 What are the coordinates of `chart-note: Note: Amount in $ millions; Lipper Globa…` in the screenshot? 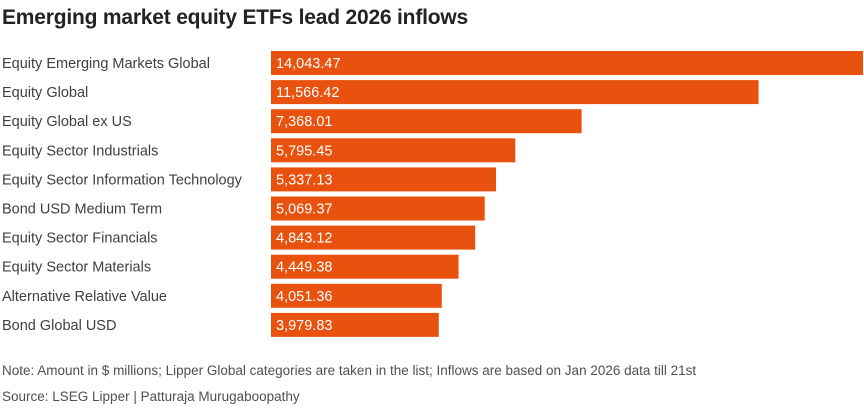 It's located at (349, 370).